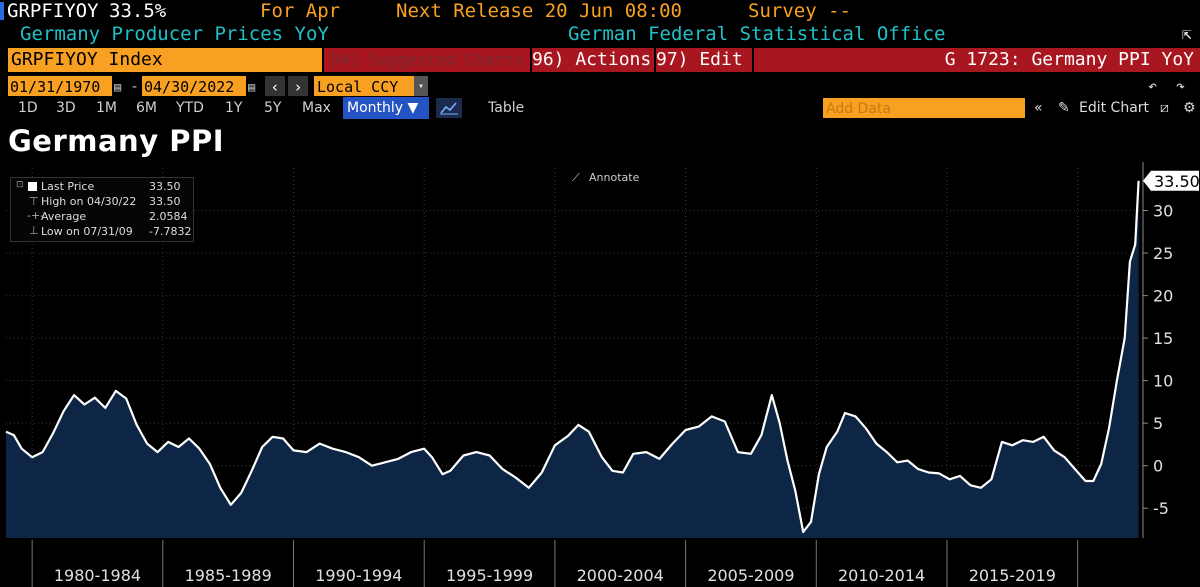 This screenshot has height=587, width=1200. Describe the element at coordinates (1181, 86) in the screenshot. I see `redo-icon: ↷` at that location.